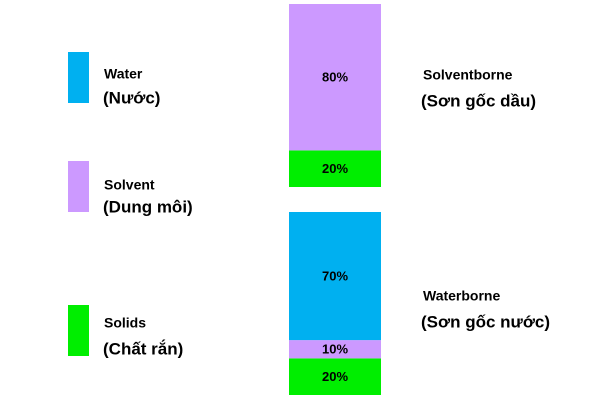  I want to click on category-label: Waterborne, so click(461, 296).